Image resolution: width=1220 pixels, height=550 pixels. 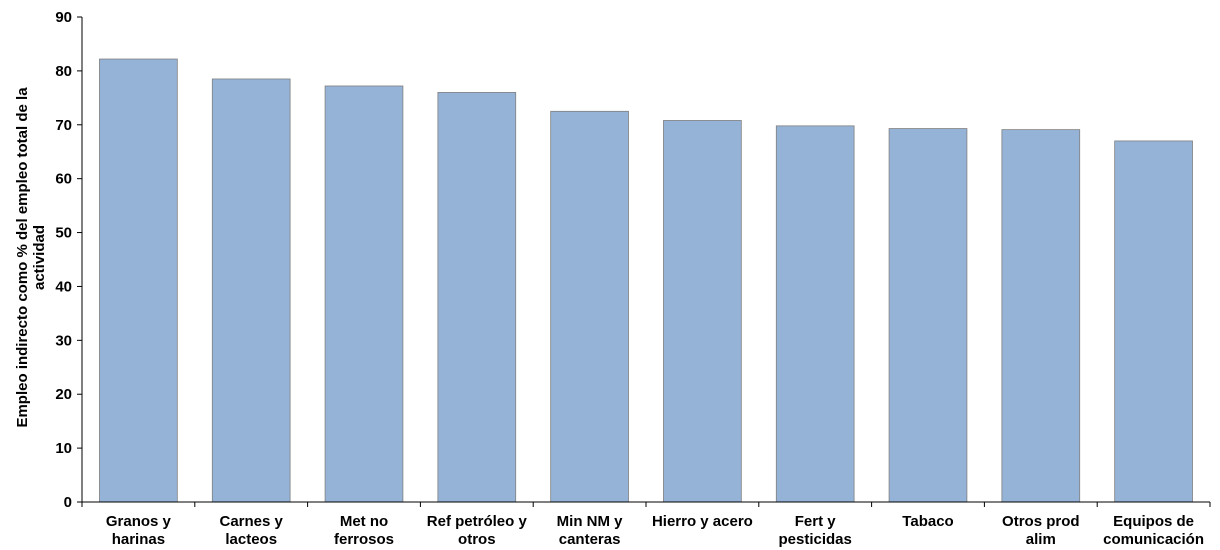 What do you see at coordinates (815, 530) in the screenshot?
I see `x-category-label-6: Fert y pesticidas` at bounding box center [815, 530].